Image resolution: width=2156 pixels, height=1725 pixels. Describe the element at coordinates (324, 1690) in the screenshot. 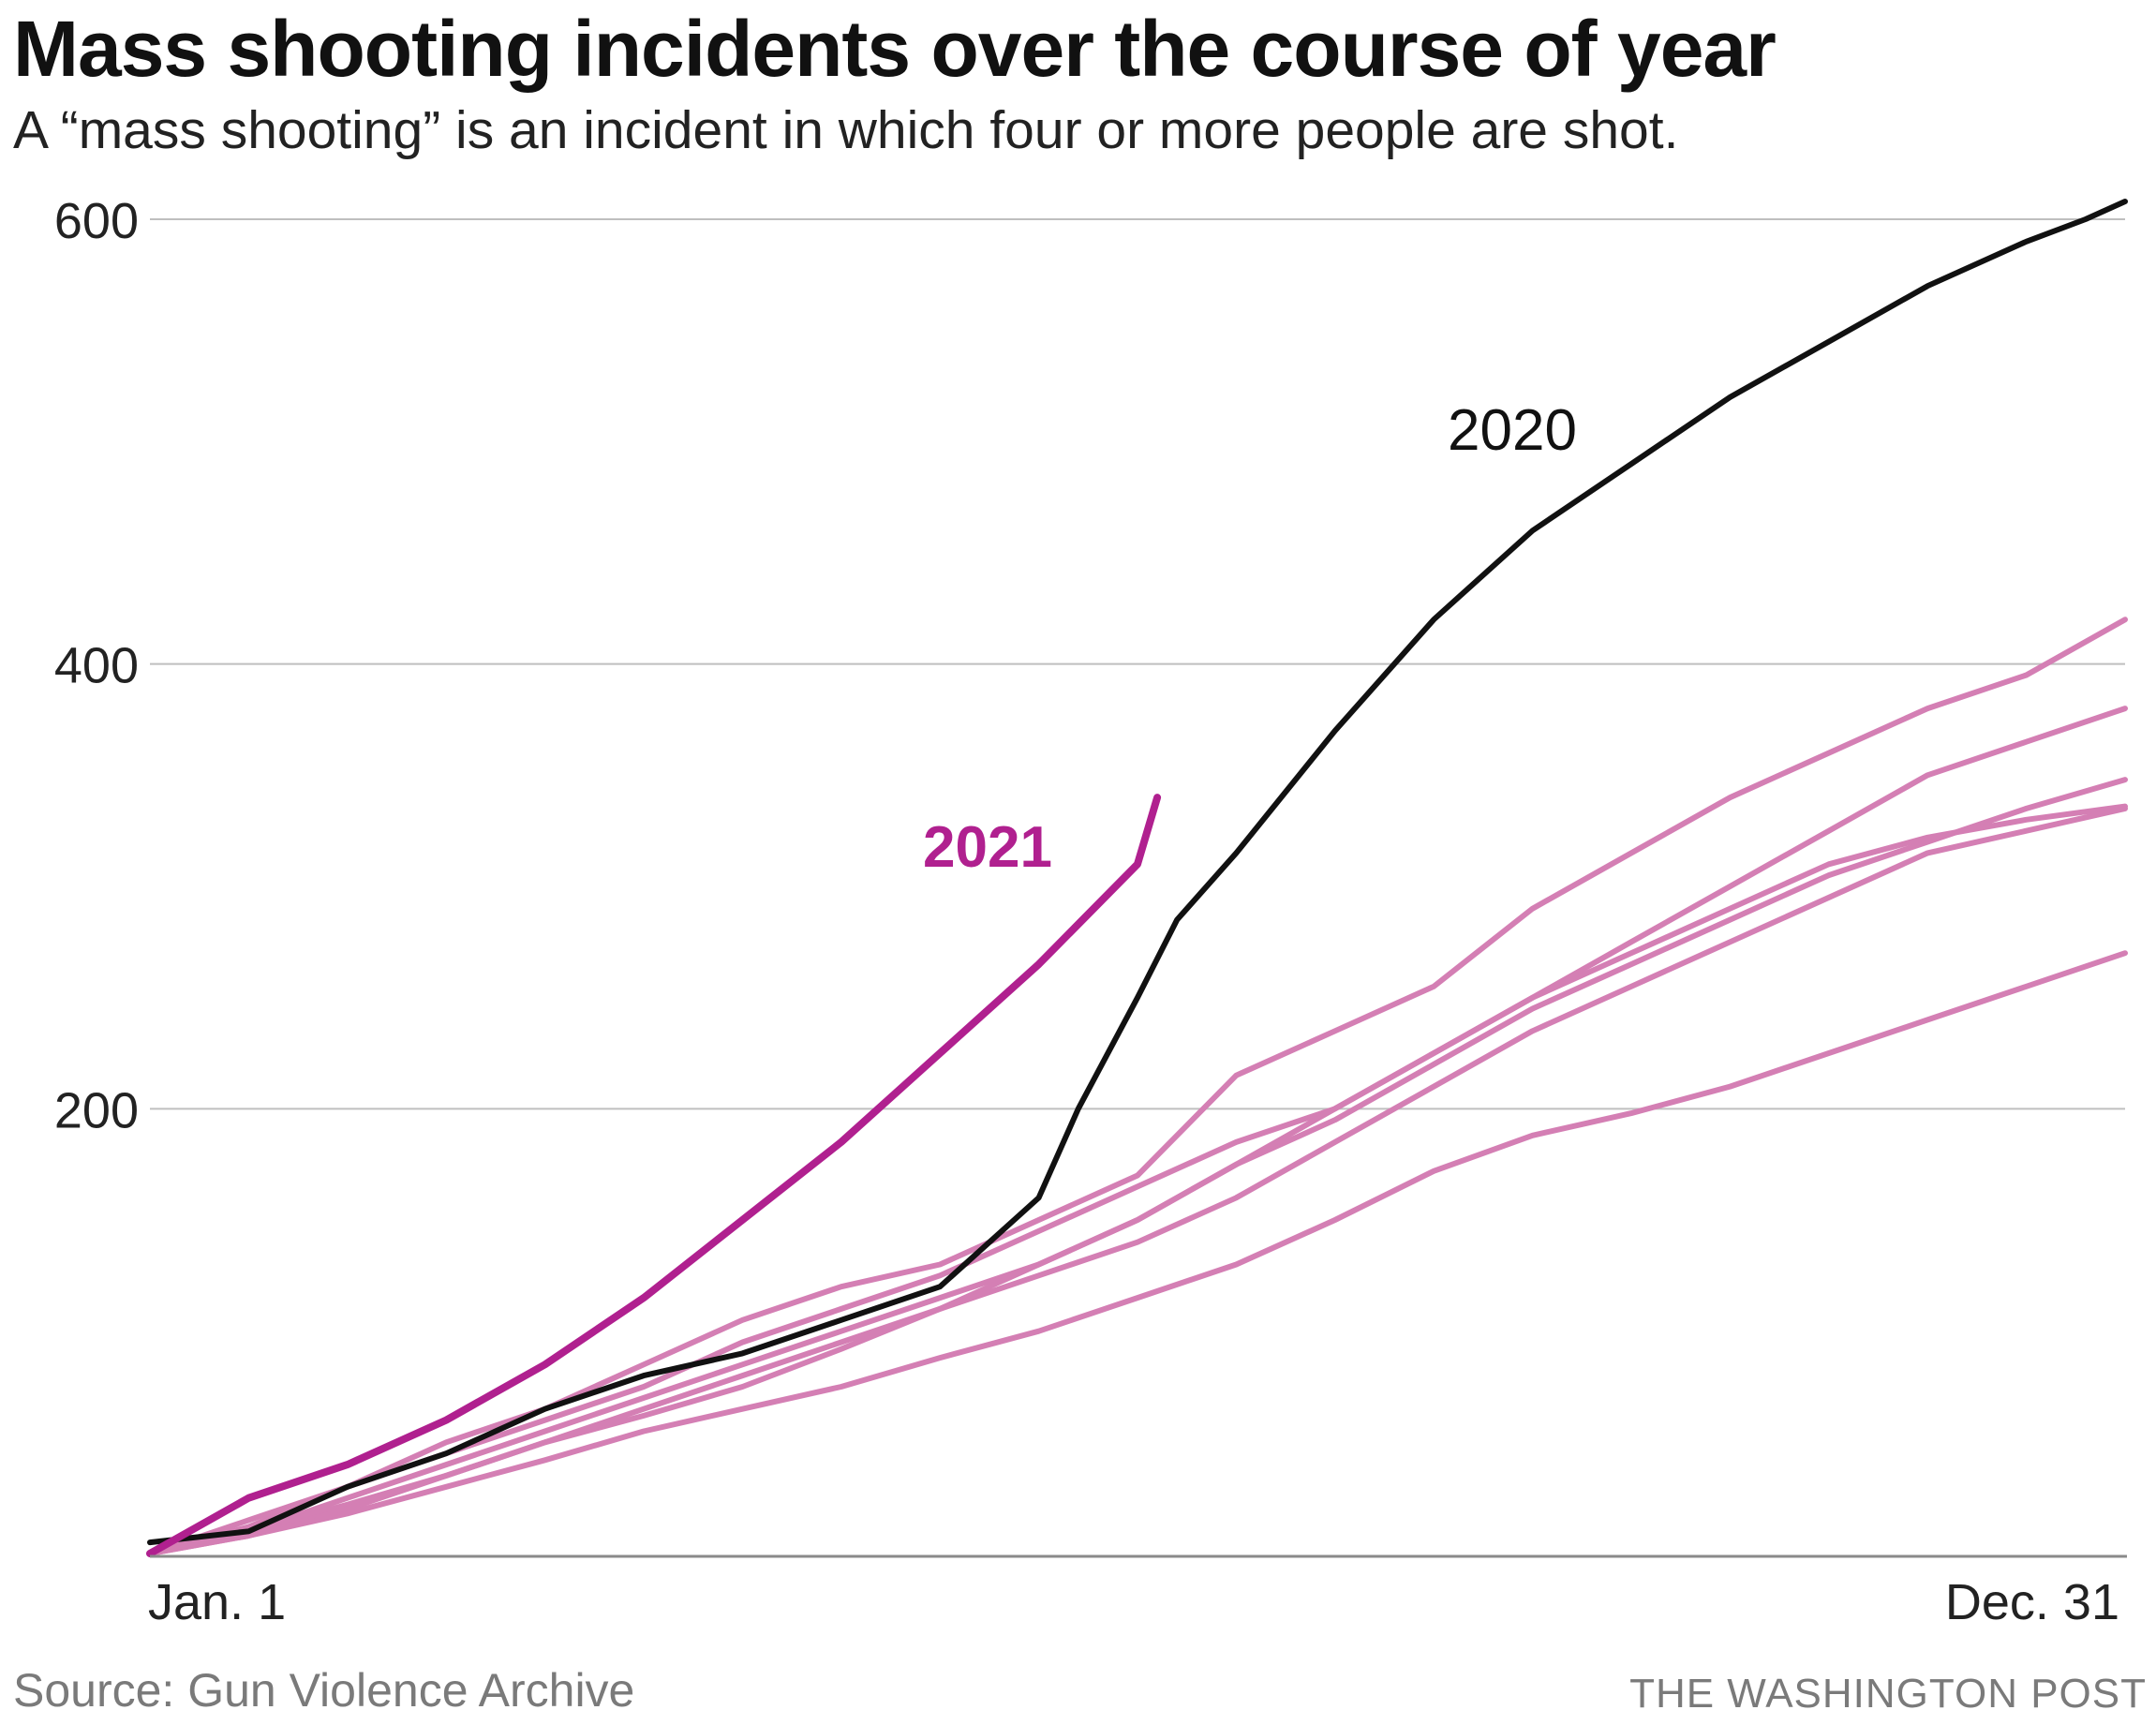

I see `source-note: Source: Gun Violence Archive` at that location.